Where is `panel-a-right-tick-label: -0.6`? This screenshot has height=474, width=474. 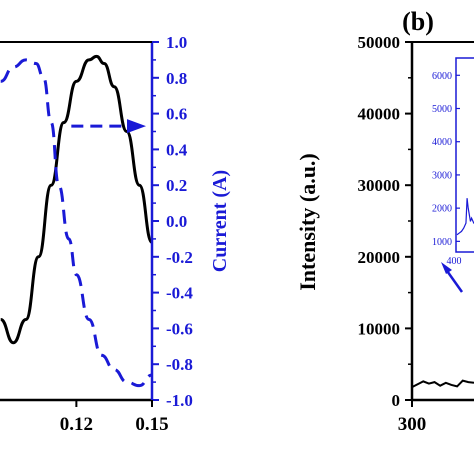
panel-a-right-tick-label: -0.6 is located at coordinates (179, 328).